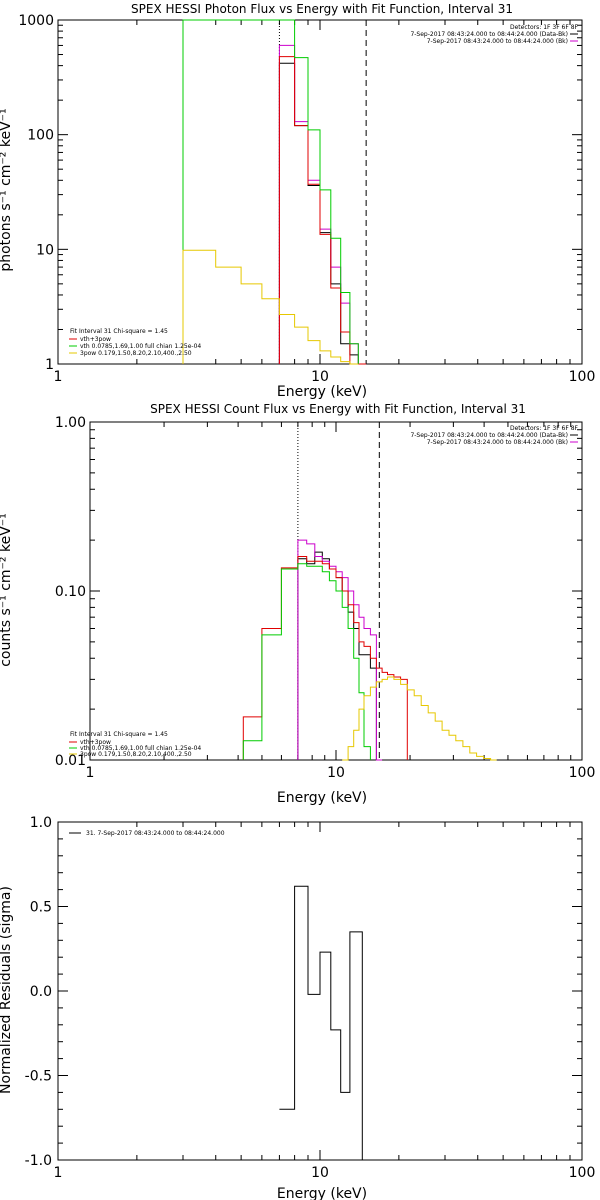 The height and width of the screenshot is (1200, 600). I want to click on y-tick-label: 0.5, so click(41, 908).